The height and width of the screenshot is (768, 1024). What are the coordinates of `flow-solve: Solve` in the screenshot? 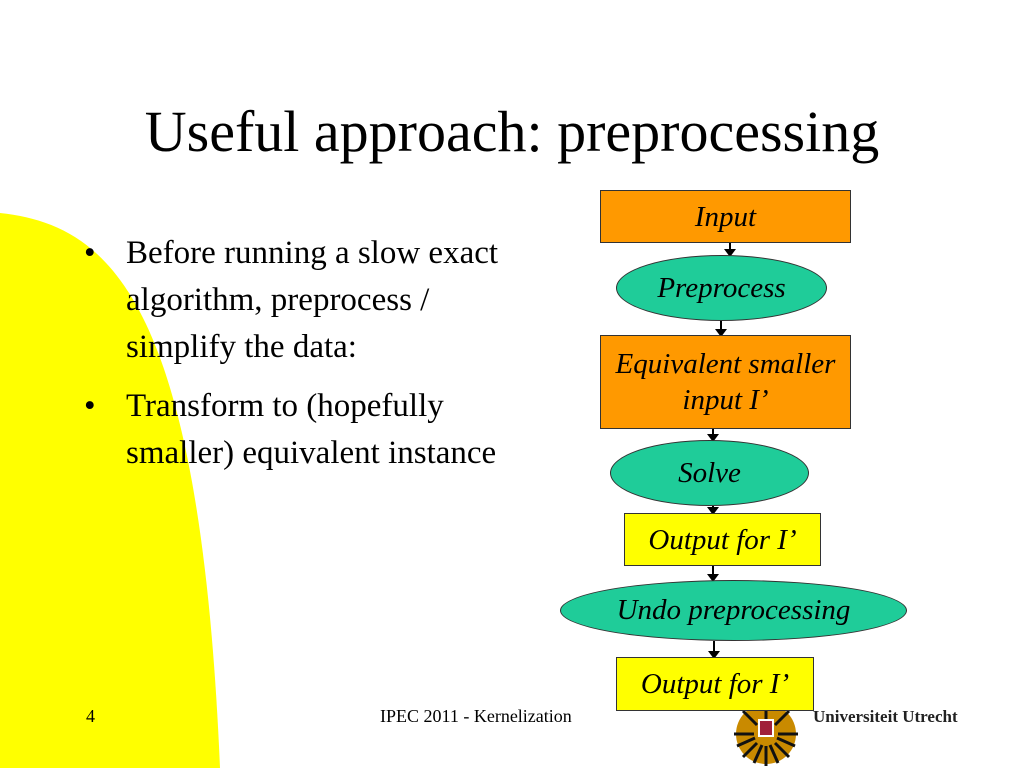 It's located at (709, 473).